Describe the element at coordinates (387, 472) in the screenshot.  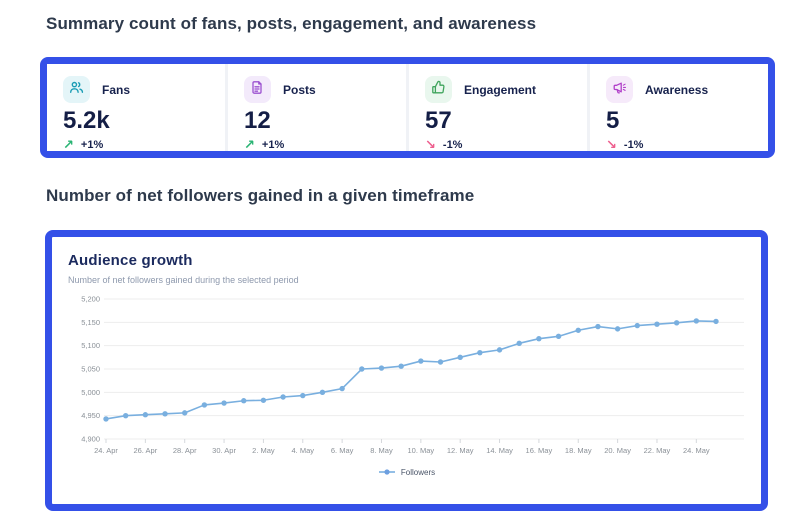
I see `legend-marker-icon` at that location.